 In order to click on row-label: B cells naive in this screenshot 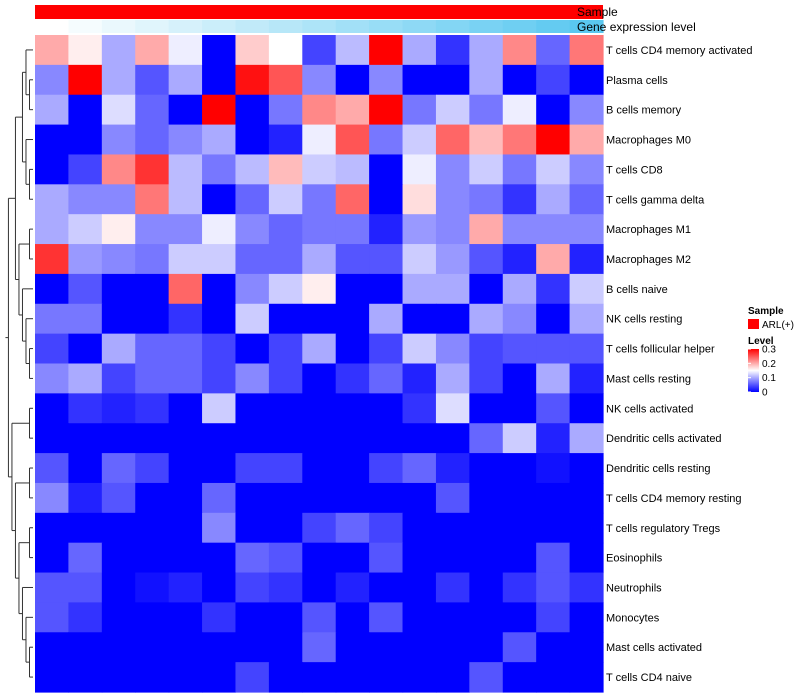, I will do `click(637, 290)`.